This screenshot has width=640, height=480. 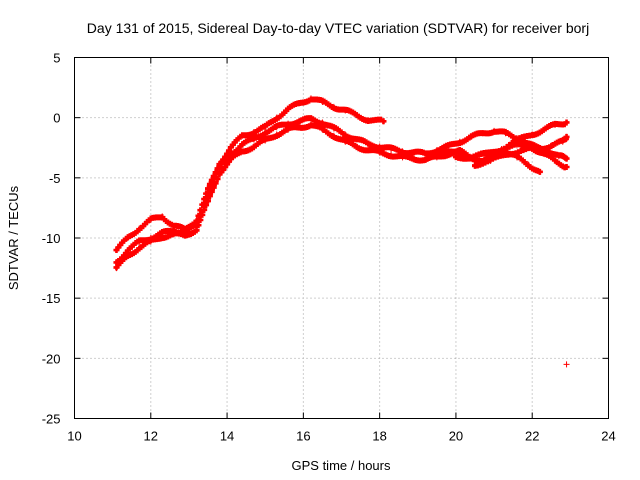 What do you see at coordinates (521, 156) in the screenshot?
I see `series-track-evening-c` at bounding box center [521, 156].